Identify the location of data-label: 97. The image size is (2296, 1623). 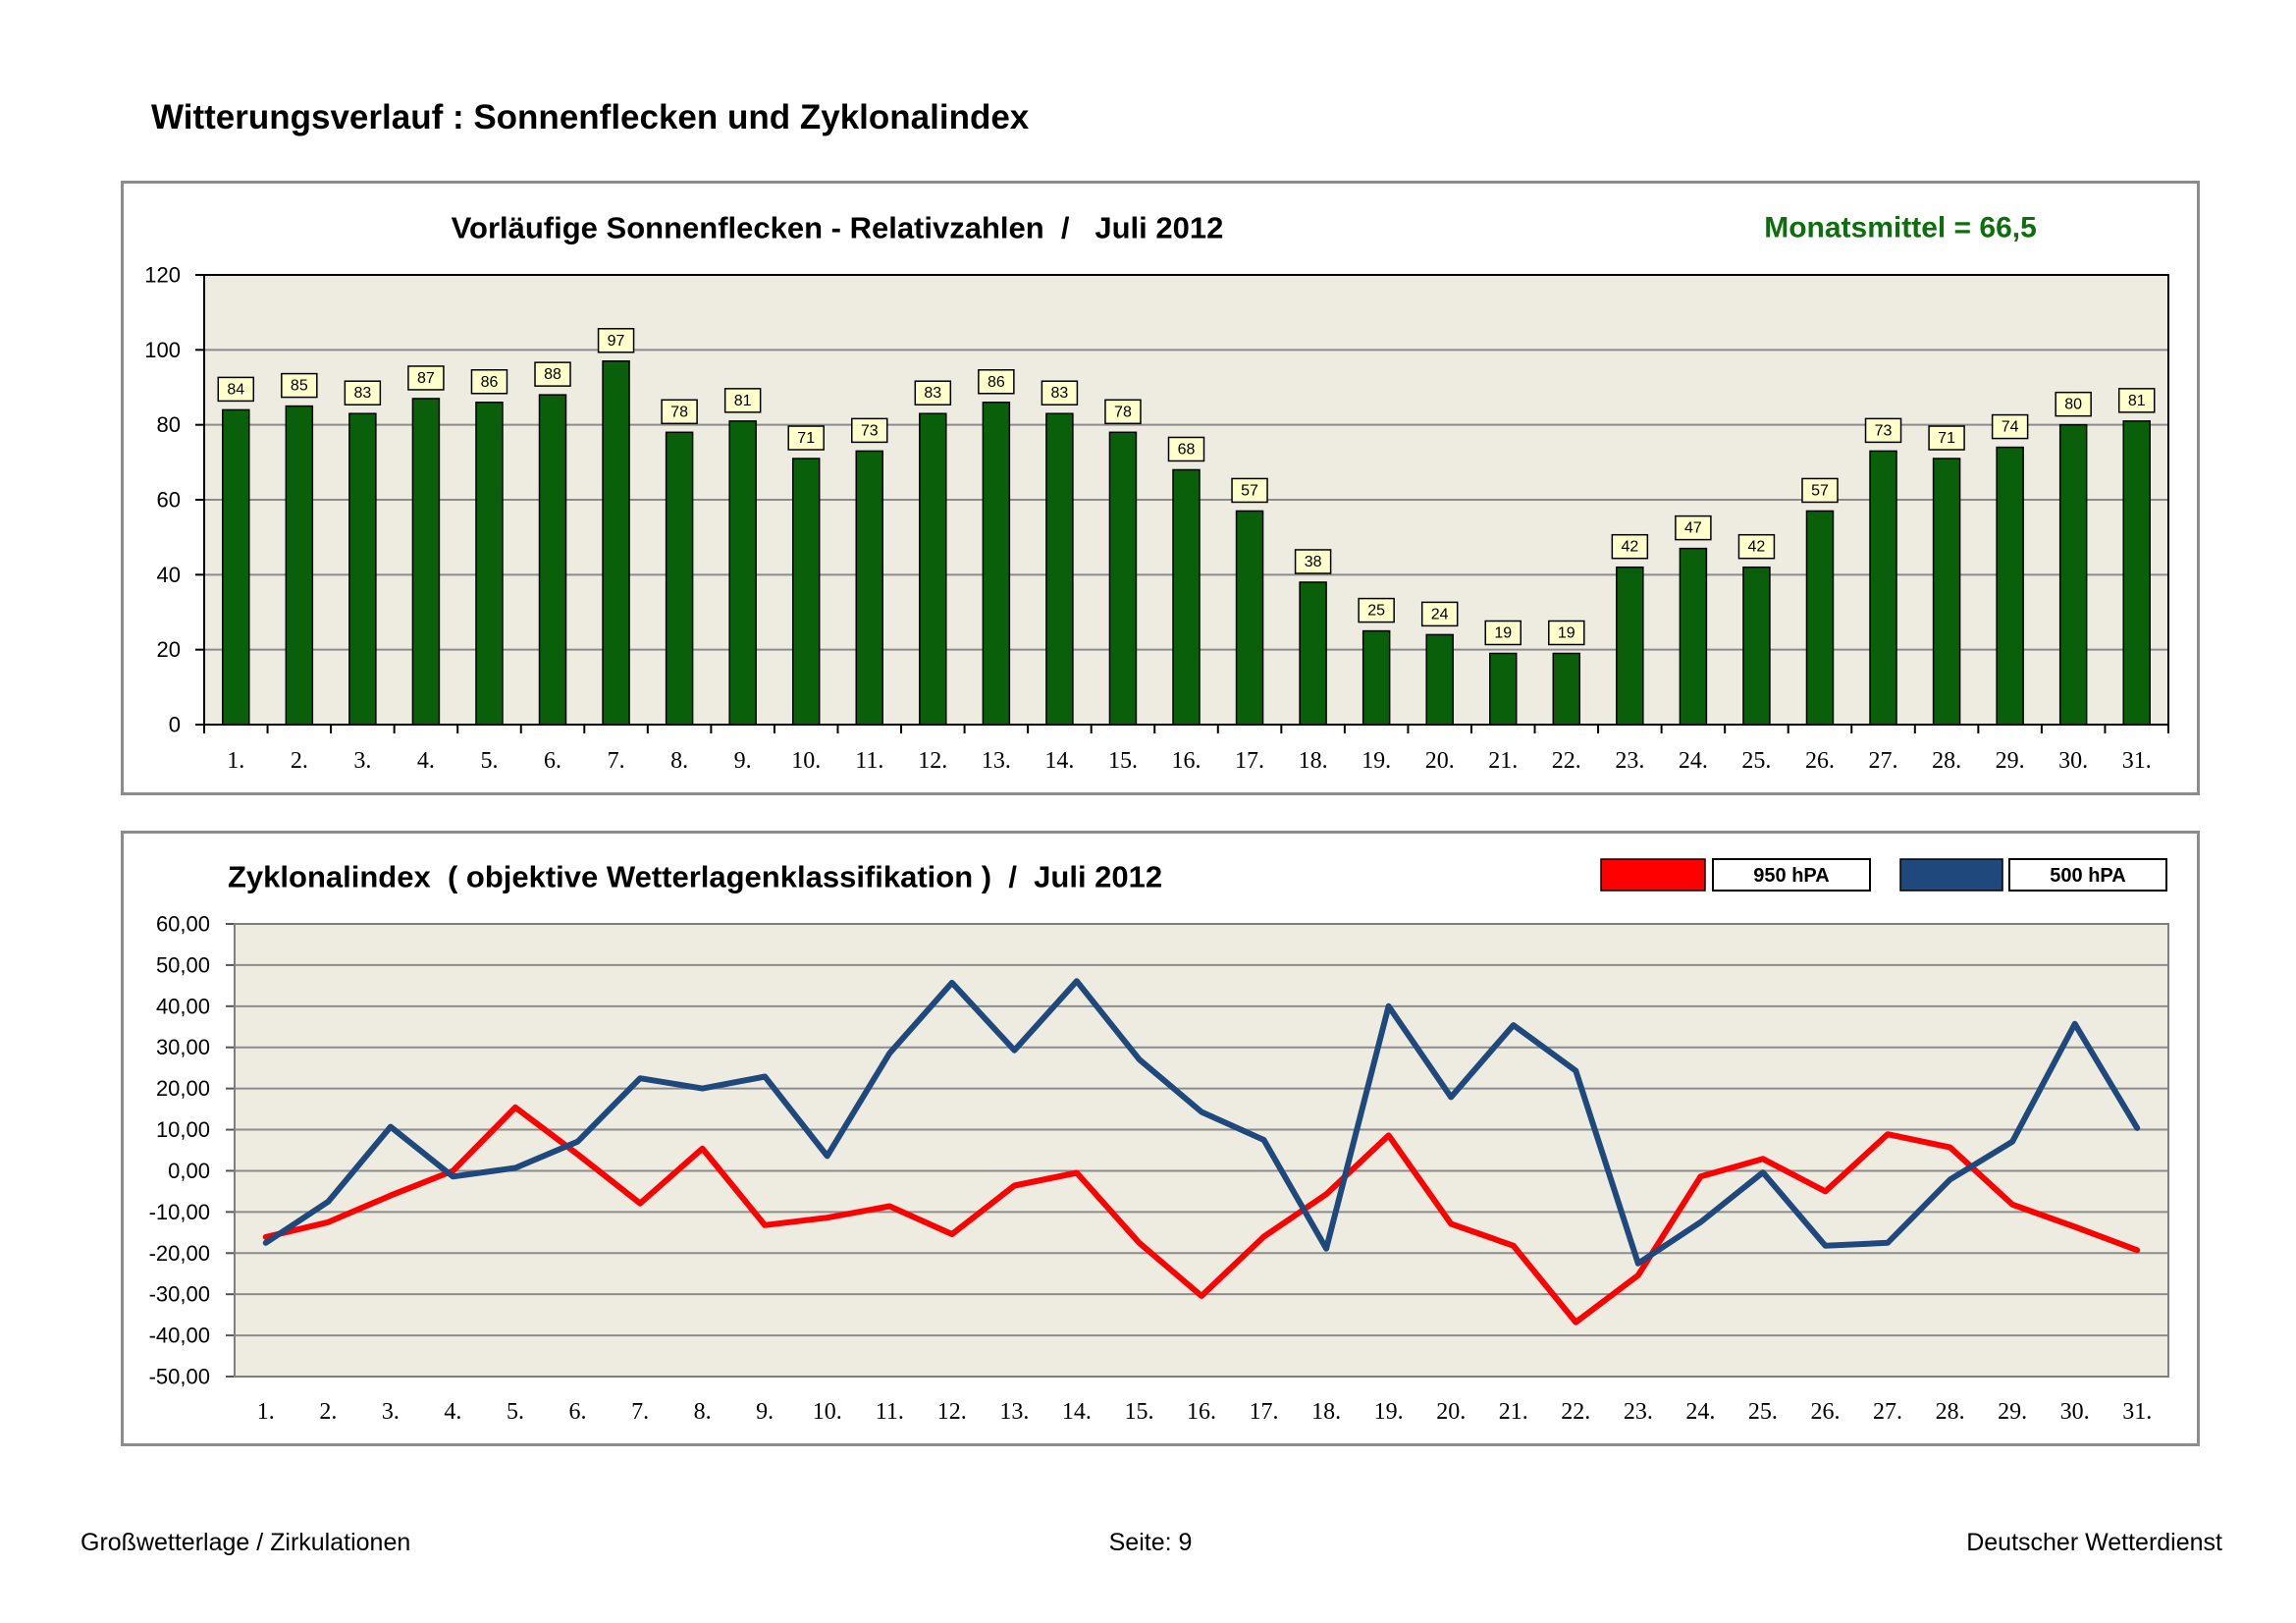
(616, 341).